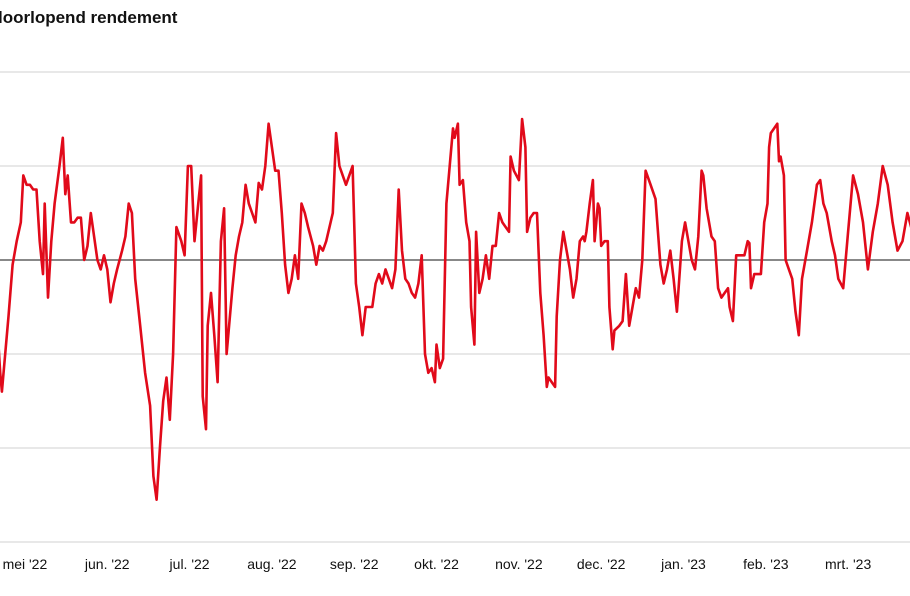 This screenshot has height=596, width=910. Describe the element at coordinates (848, 564) in the screenshot. I see `x-tick-label: mrt. '23` at that location.